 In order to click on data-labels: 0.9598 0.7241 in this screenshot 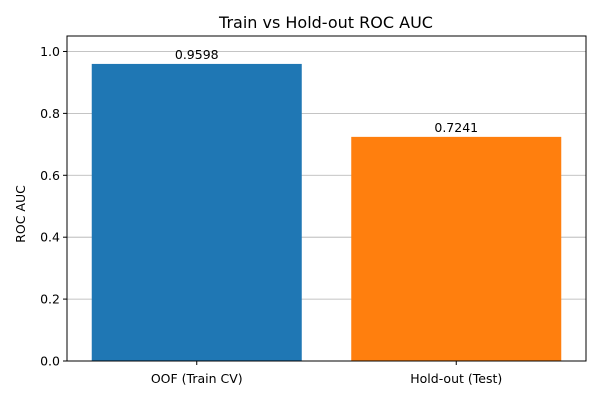, I will do `click(326, 91)`.